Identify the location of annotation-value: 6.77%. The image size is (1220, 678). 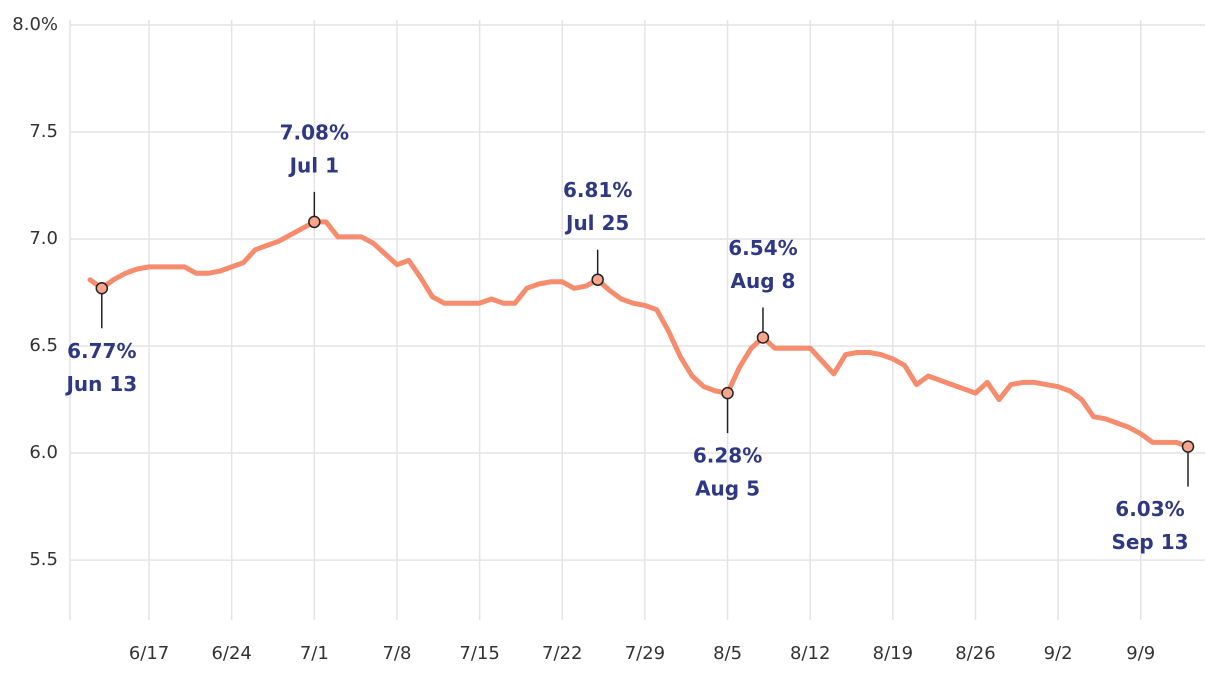
(101, 351).